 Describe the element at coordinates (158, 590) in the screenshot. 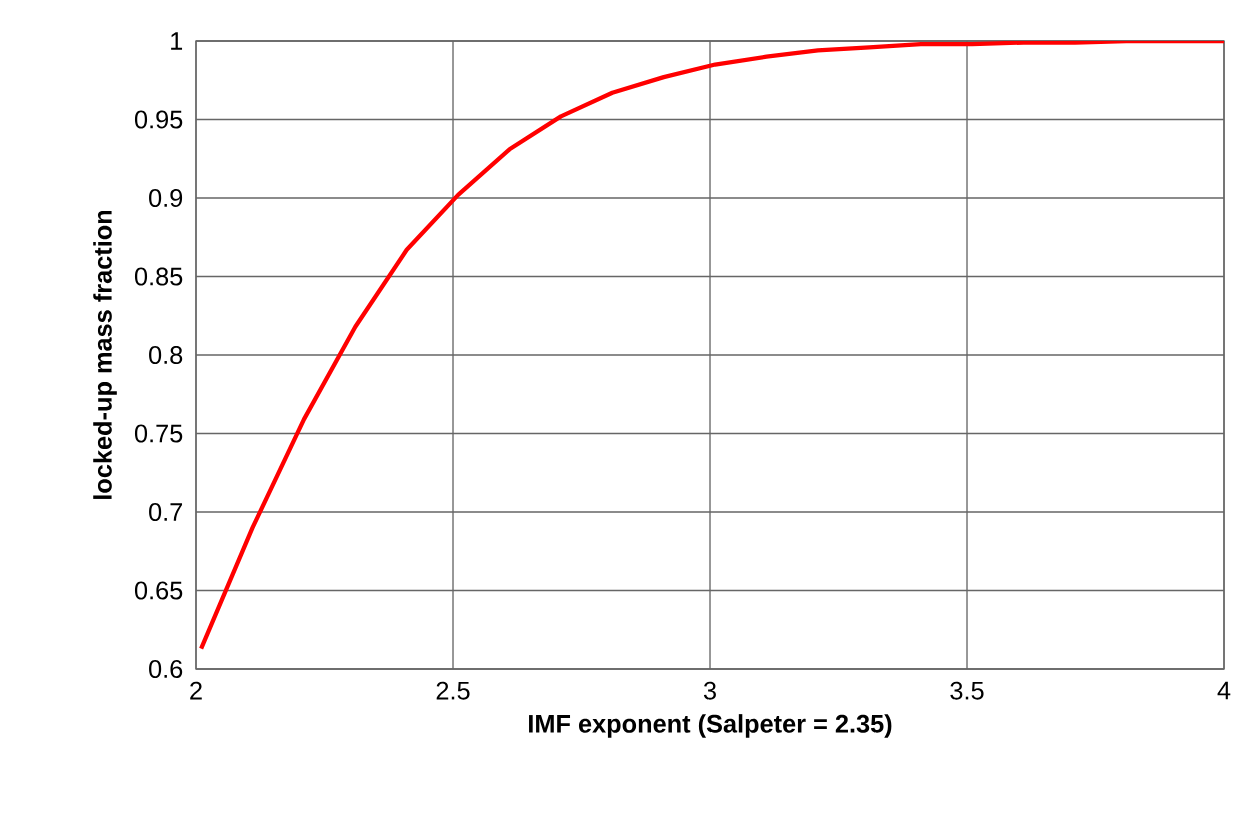

I see `y-tick-label: 0.65` at that location.